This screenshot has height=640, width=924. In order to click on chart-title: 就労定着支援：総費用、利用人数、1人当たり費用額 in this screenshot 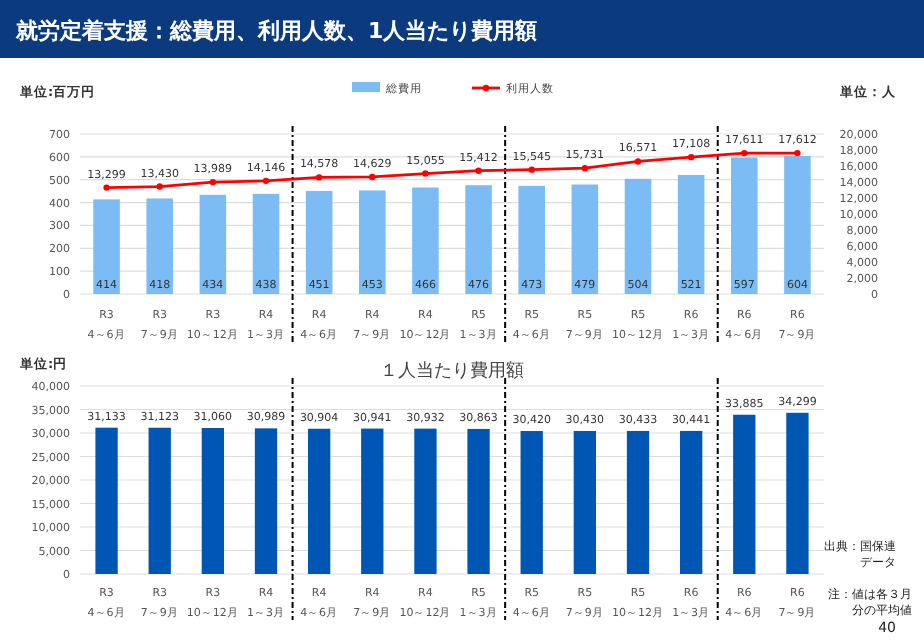, I will do `click(276, 31)`.